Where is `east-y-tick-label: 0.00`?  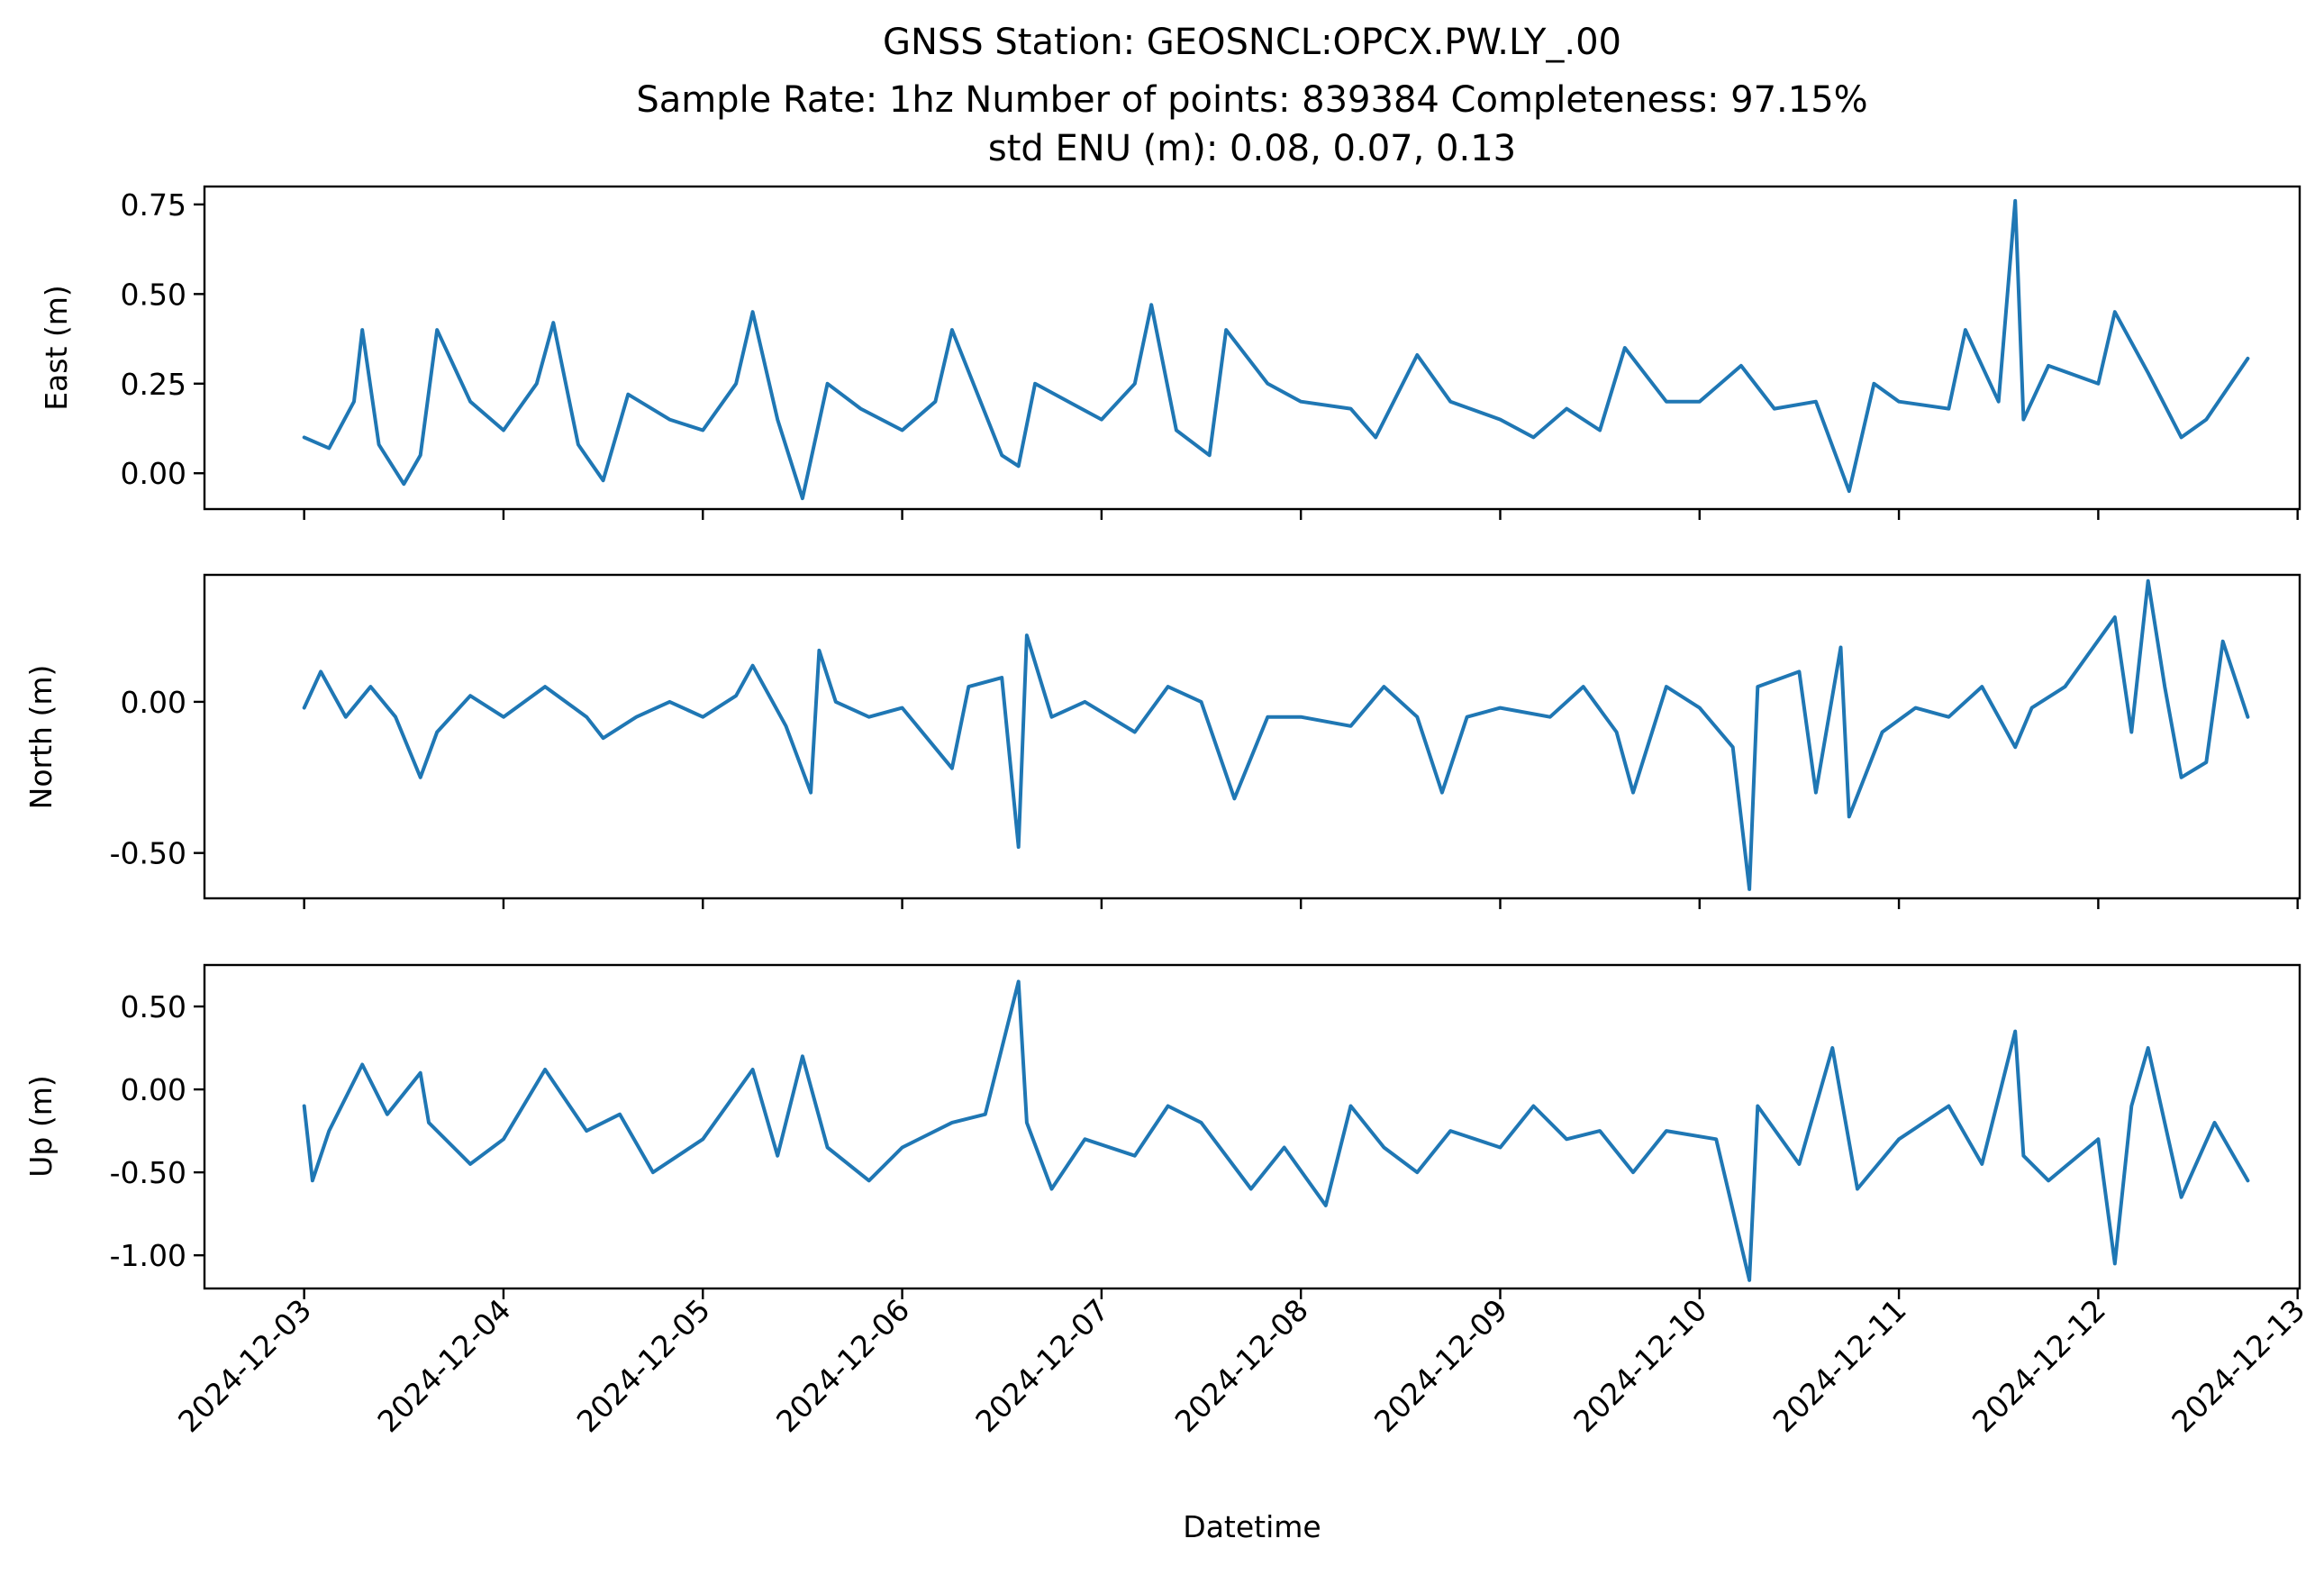 east-y-tick-label: 0.00 is located at coordinates (154, 473).